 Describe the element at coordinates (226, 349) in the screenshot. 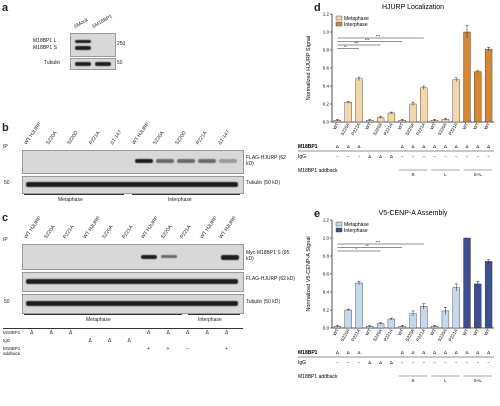

I see `panel-c-cell: +` at that location.